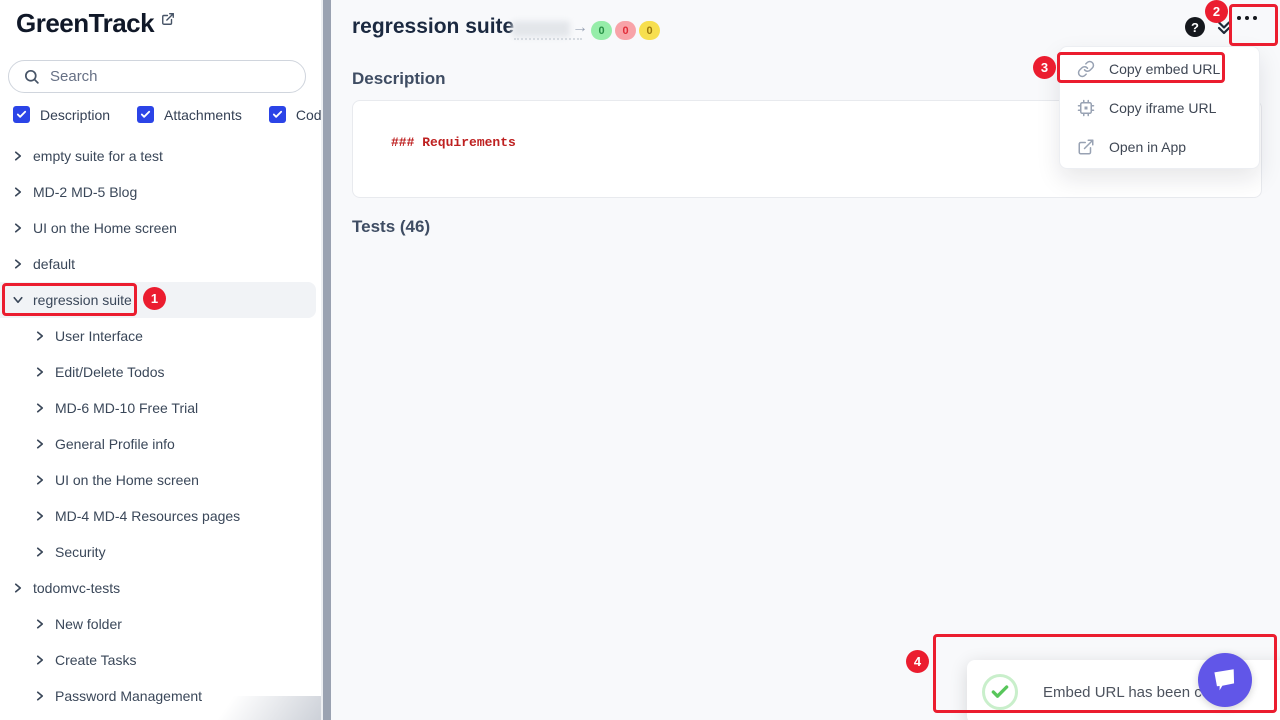  Describe the element at coordinates (161, 660) in the screenshot. I see `sidebar-item-create-tasks: Create Tasks` at that location.